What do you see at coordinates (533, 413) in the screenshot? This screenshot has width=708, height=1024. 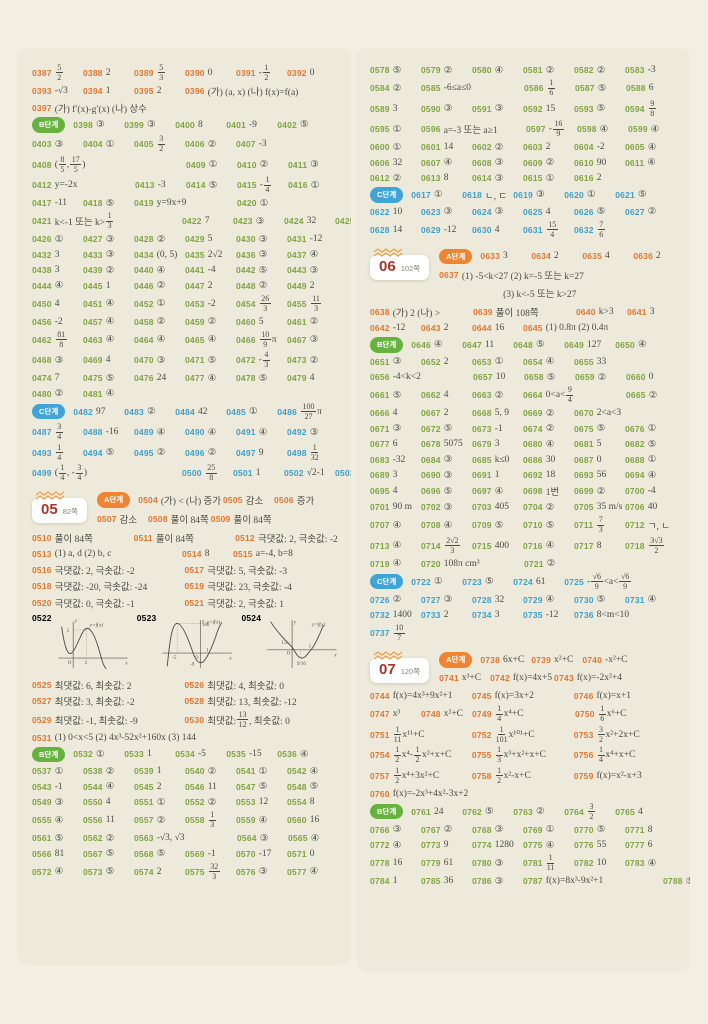 I see `problem-number: 0669` at bounding box center [533, 413].